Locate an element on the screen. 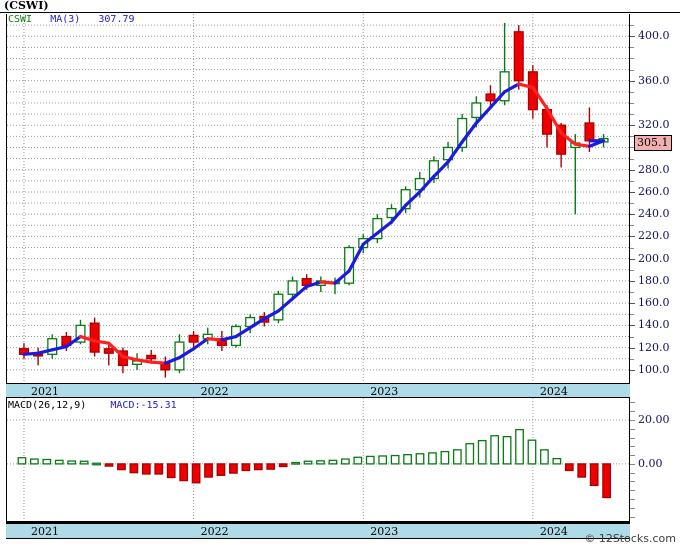 The width and height of the screenshot is (680, 546). legend-symbol: CSWI is located at coordinates (20, 19).